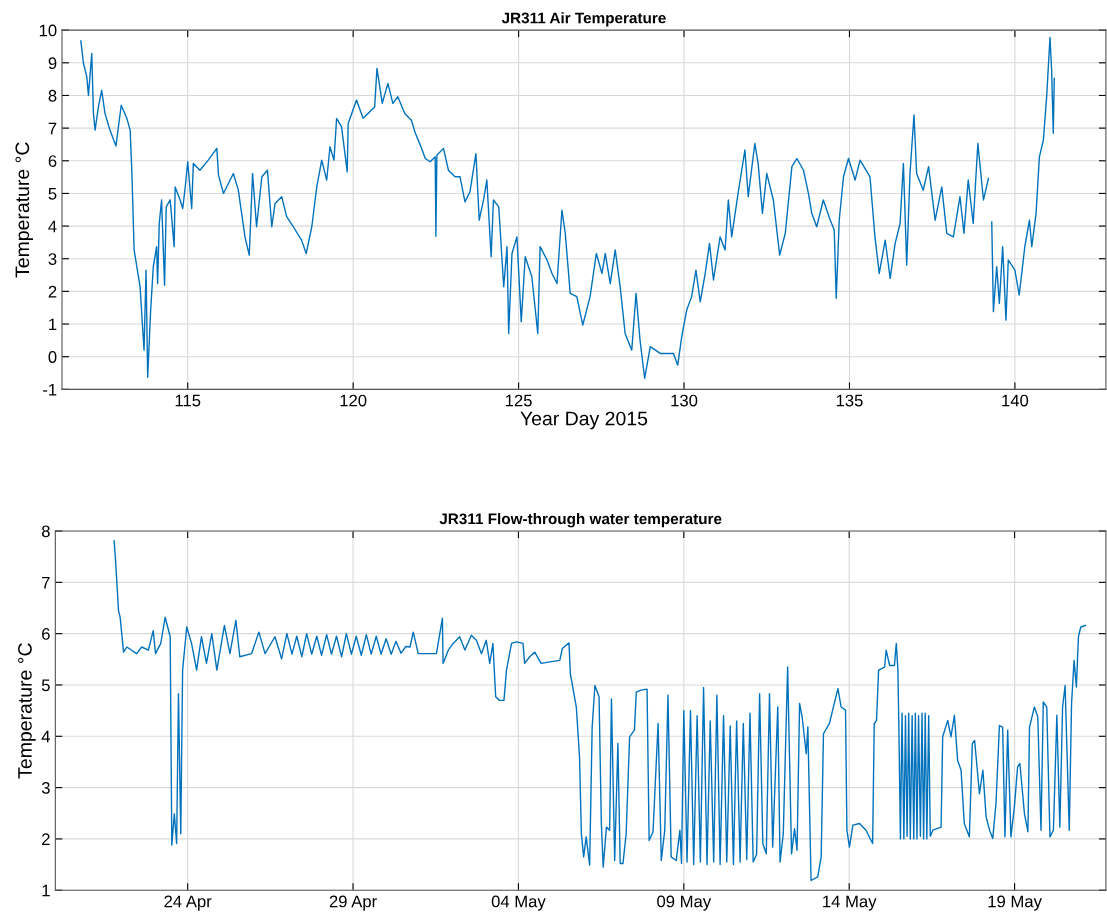  What do you see at coordinates (52, 357) in the screenshot?
I see `y-tick-label: 0` at bounding box center [52, 357].